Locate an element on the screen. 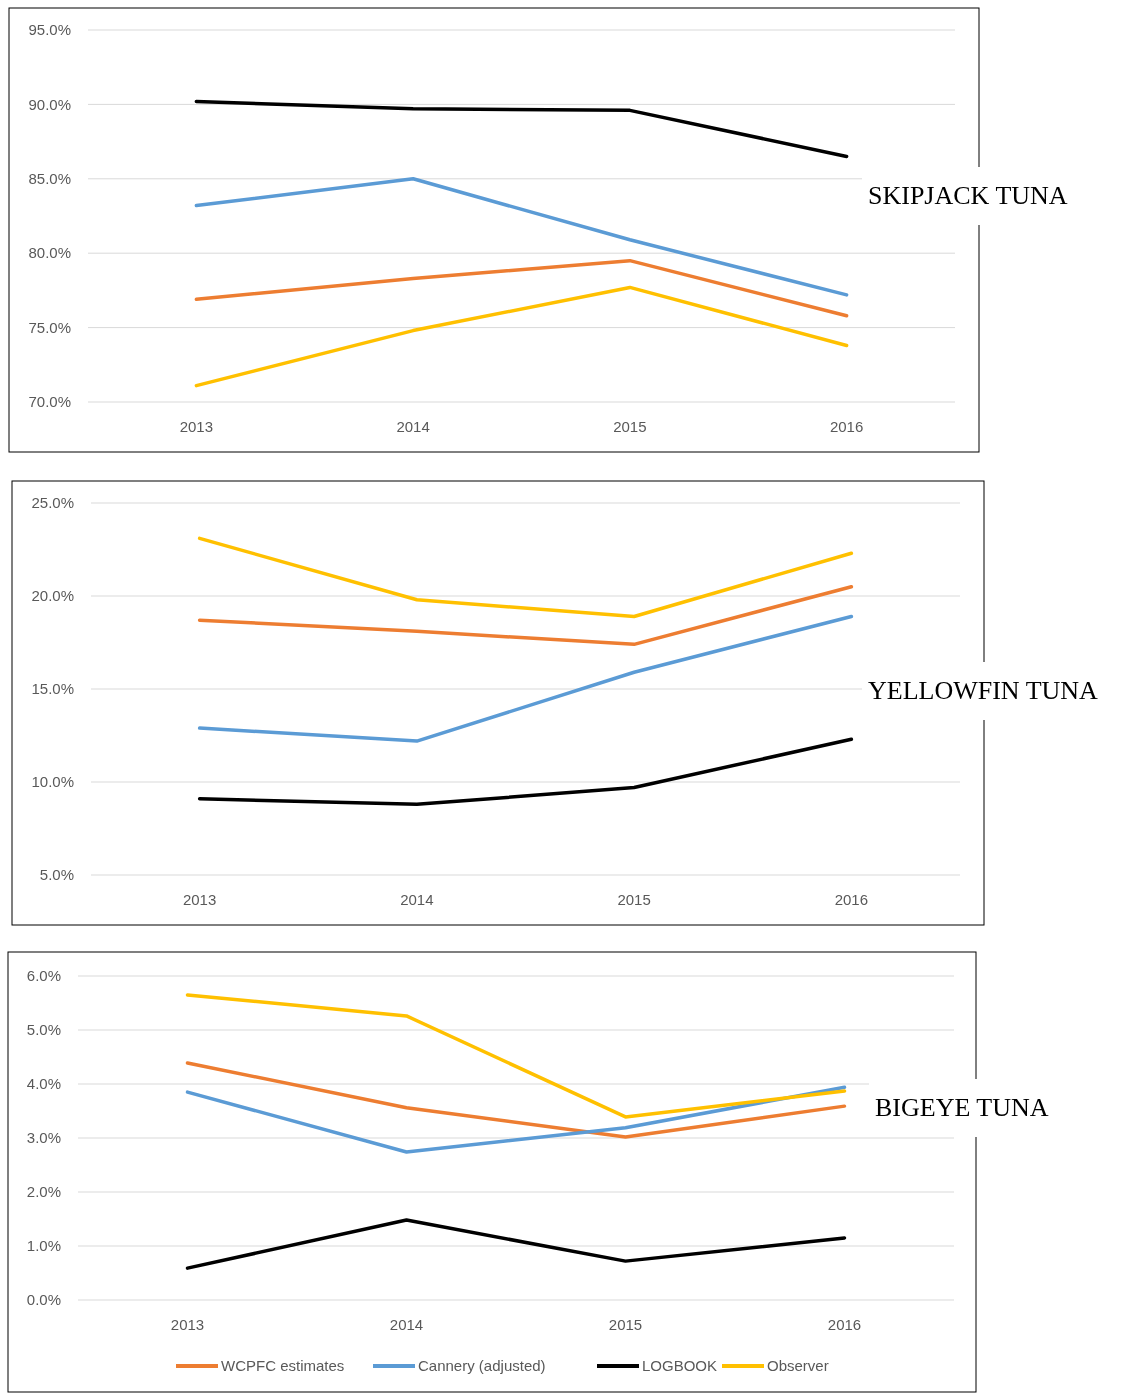 This screenshot has height=1393, width=1140. y-tick-label: 75.0% is located at coordinates (49, 327).